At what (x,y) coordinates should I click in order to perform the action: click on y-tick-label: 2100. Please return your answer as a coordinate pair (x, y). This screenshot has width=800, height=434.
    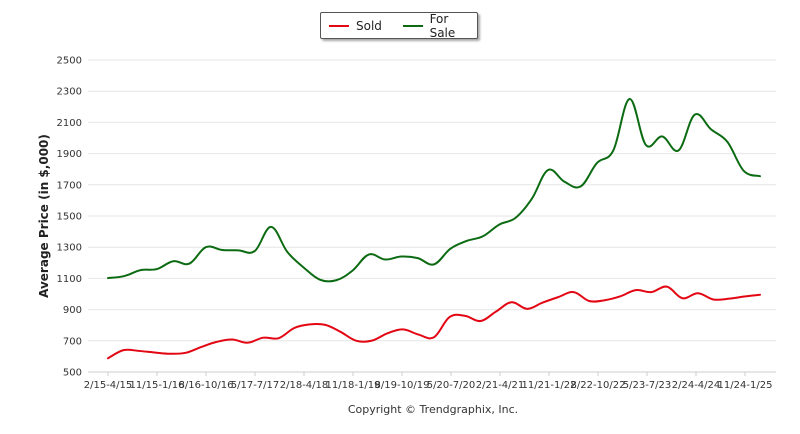
    Looking at the image, I should click on (69, 123).